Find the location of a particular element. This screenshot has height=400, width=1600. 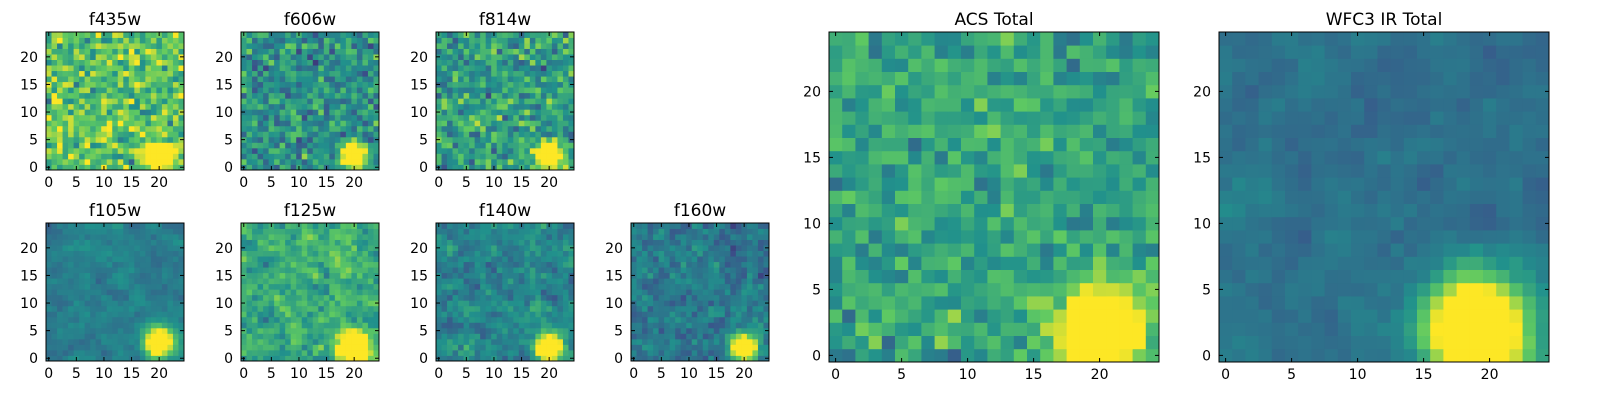

x-tick-label: 5 is located at coordinates (76, 183).